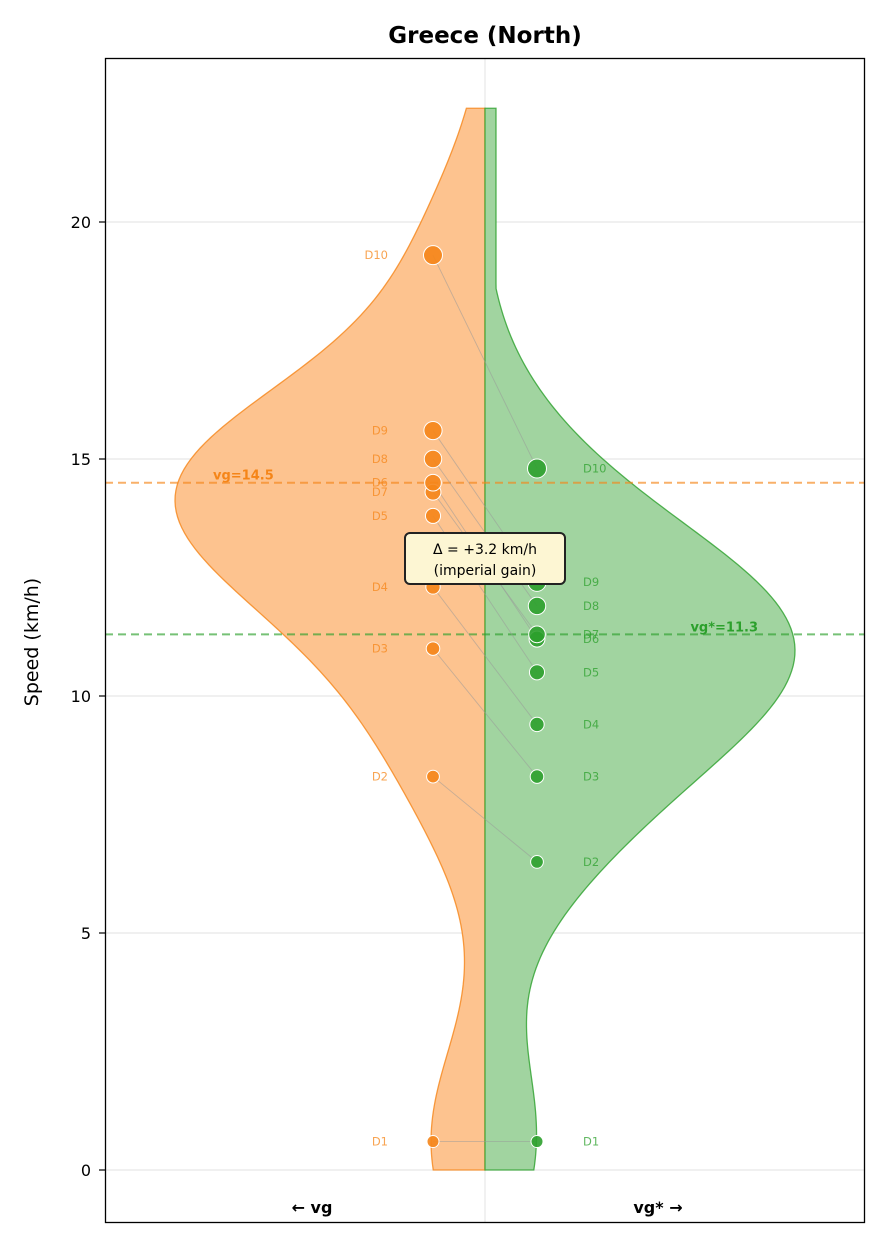 The image size is (883, 1242). What do you see at coordinates (433, 1142) in the screenshot?
I see `left-point-d1` at bounding box center [433, 1142].